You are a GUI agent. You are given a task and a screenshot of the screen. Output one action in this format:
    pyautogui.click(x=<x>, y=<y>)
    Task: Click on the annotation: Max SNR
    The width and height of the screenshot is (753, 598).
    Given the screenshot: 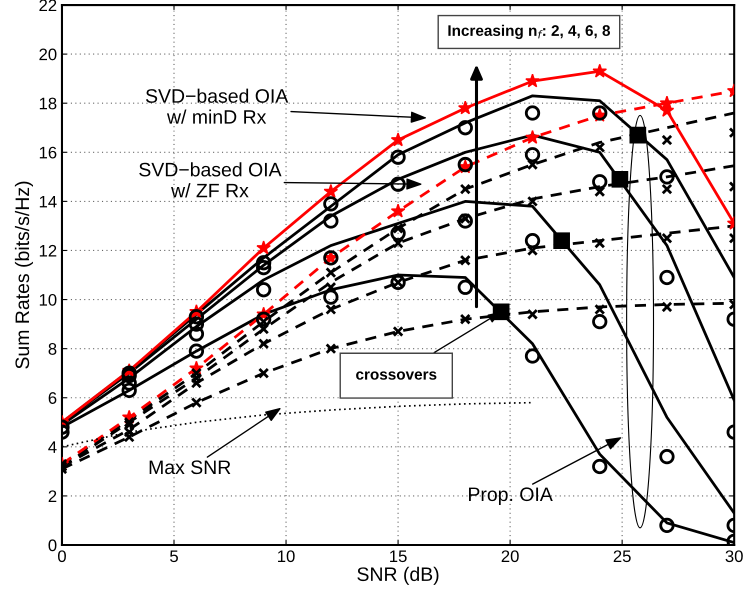 What is the action you would take?
    pyautogui.click(x=190, y=467)
    